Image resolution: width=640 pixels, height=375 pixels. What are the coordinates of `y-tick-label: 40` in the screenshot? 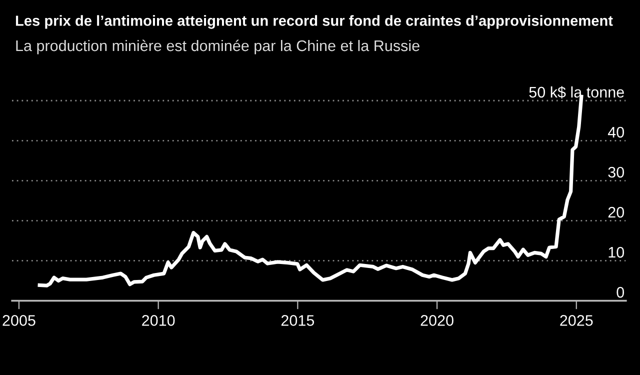 It's located at (616, 132).